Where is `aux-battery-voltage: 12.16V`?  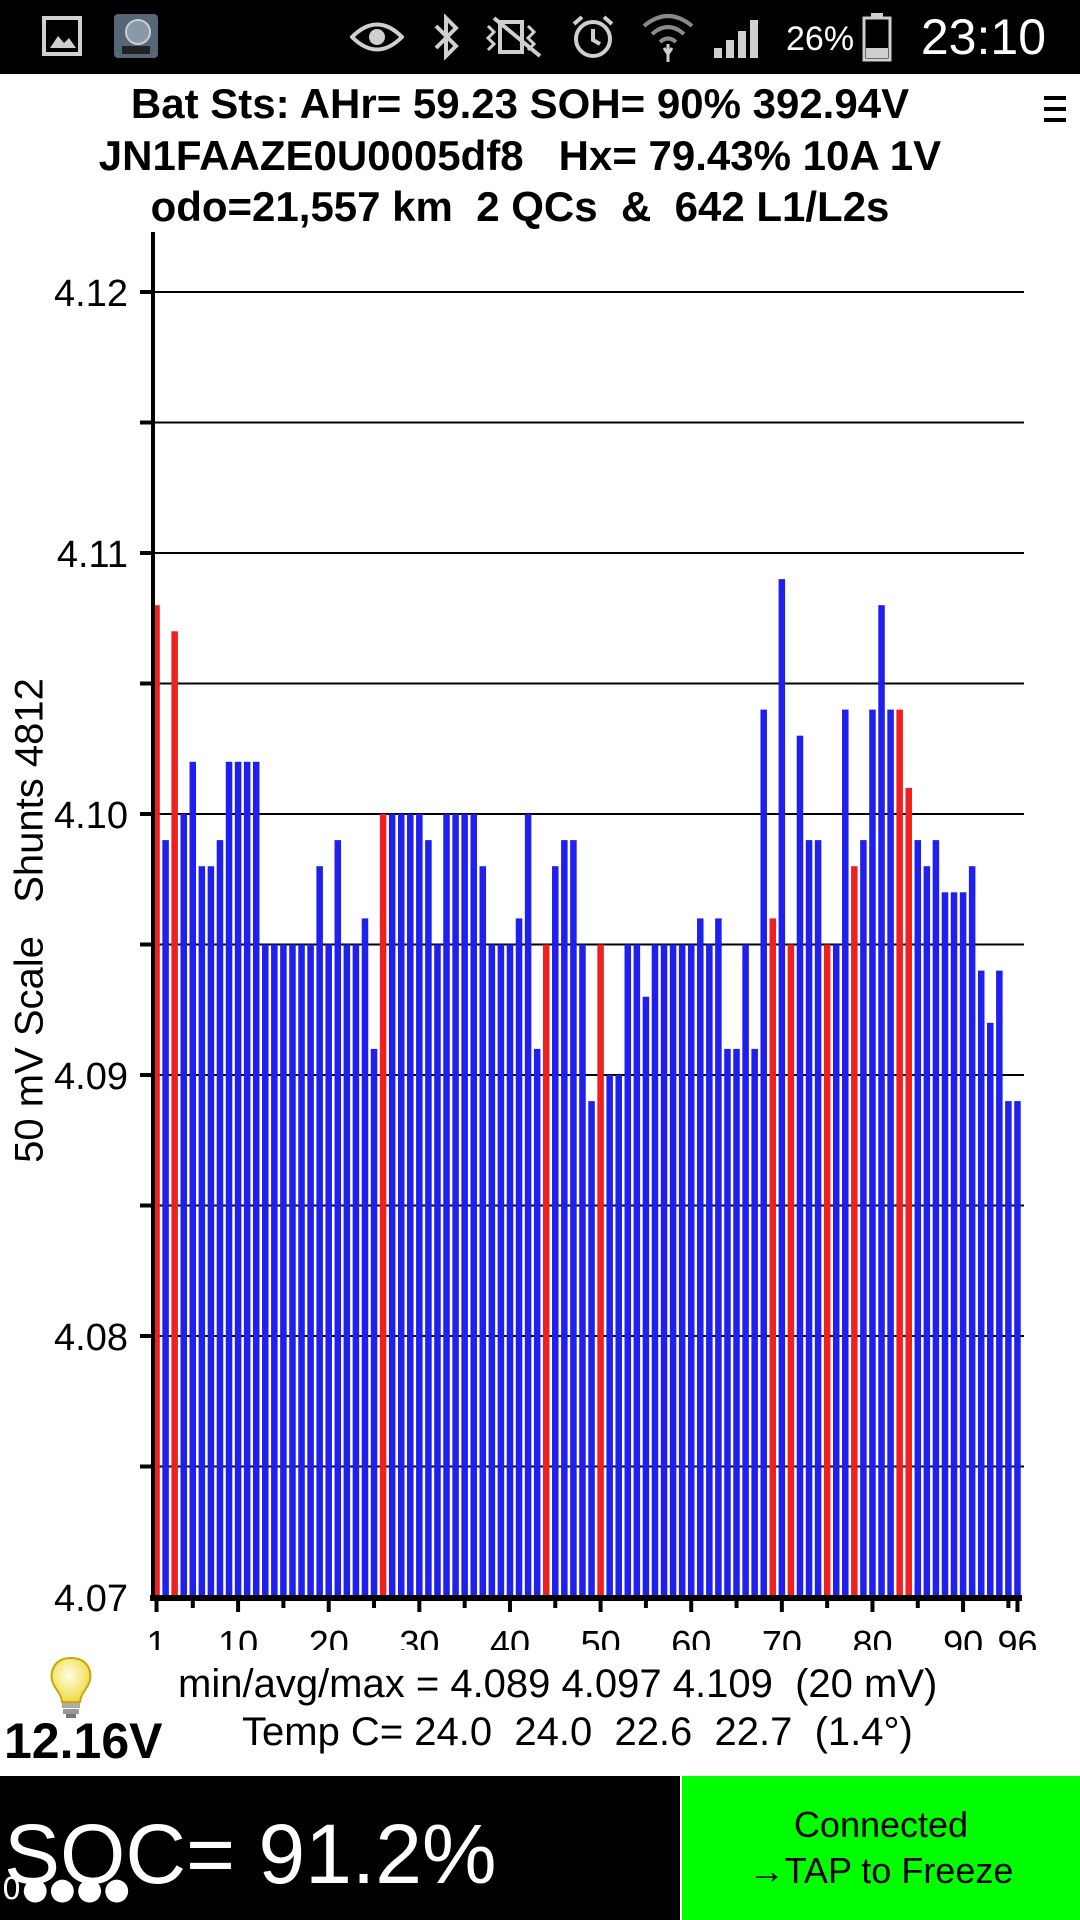
aux-battery-voltage: 12.16V is located at coordinates (83, 1741).